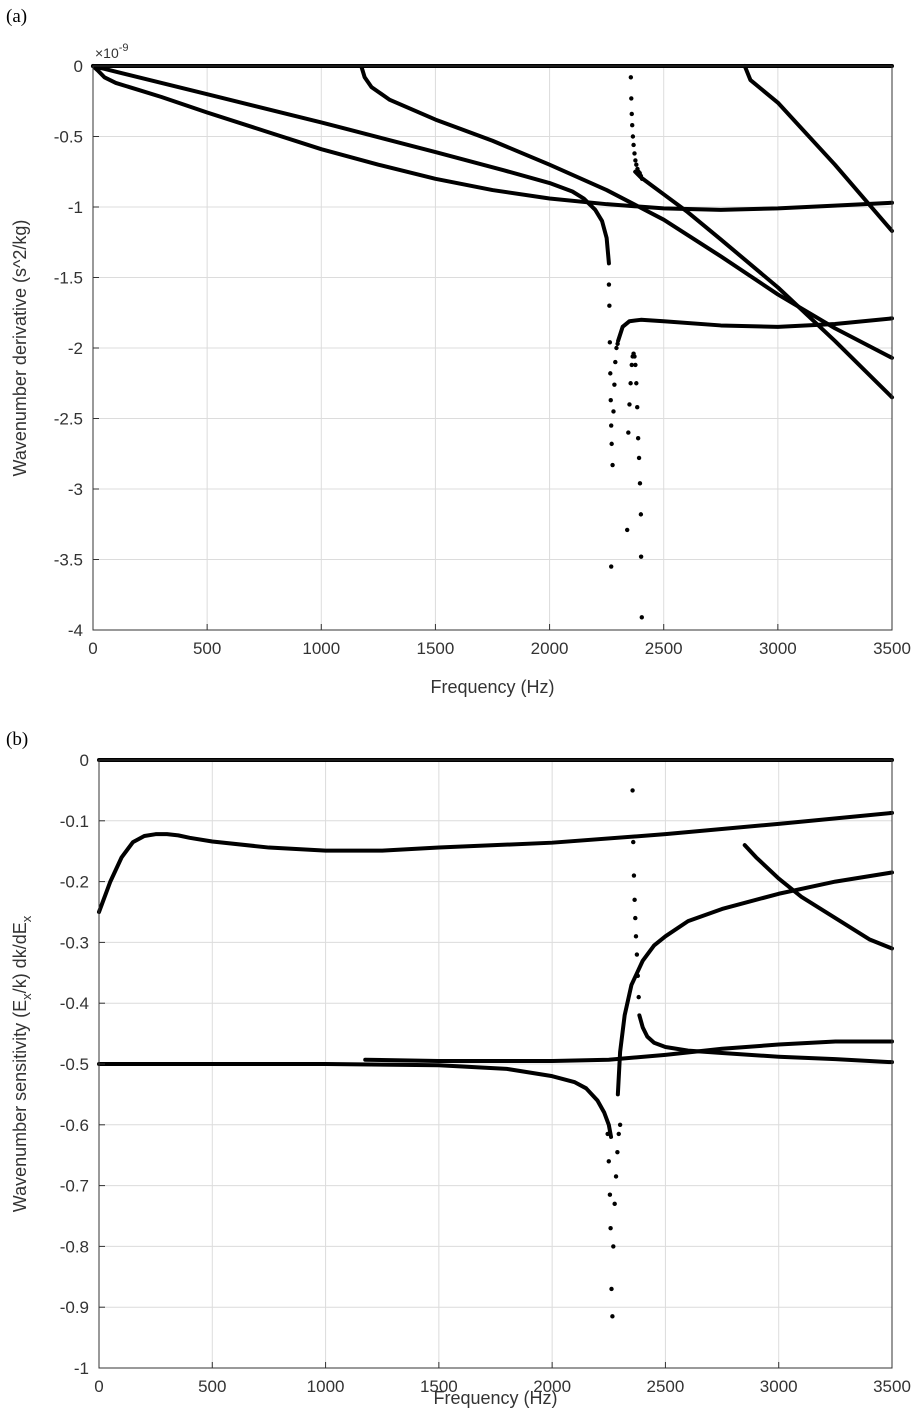 This screenshot has height=1413, width=918. I want to click on x-tick-label: 2500, so click(666, 1386).